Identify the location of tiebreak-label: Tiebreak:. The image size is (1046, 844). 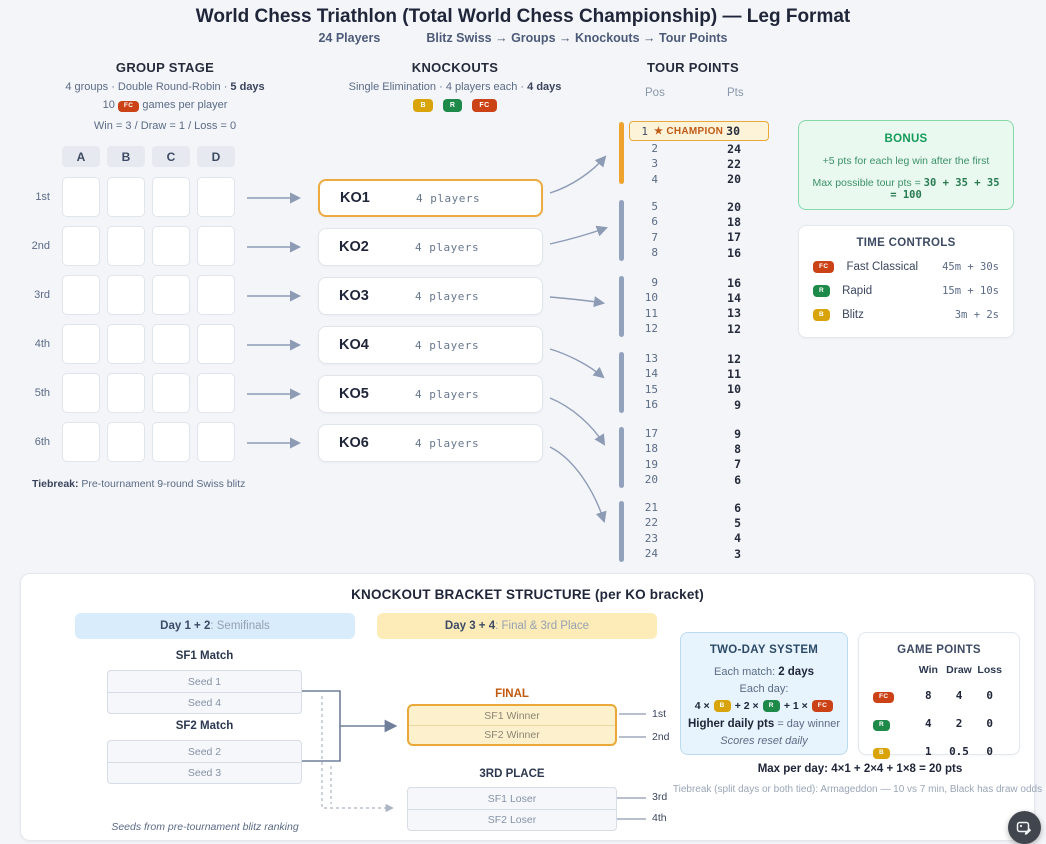
(55, 484).